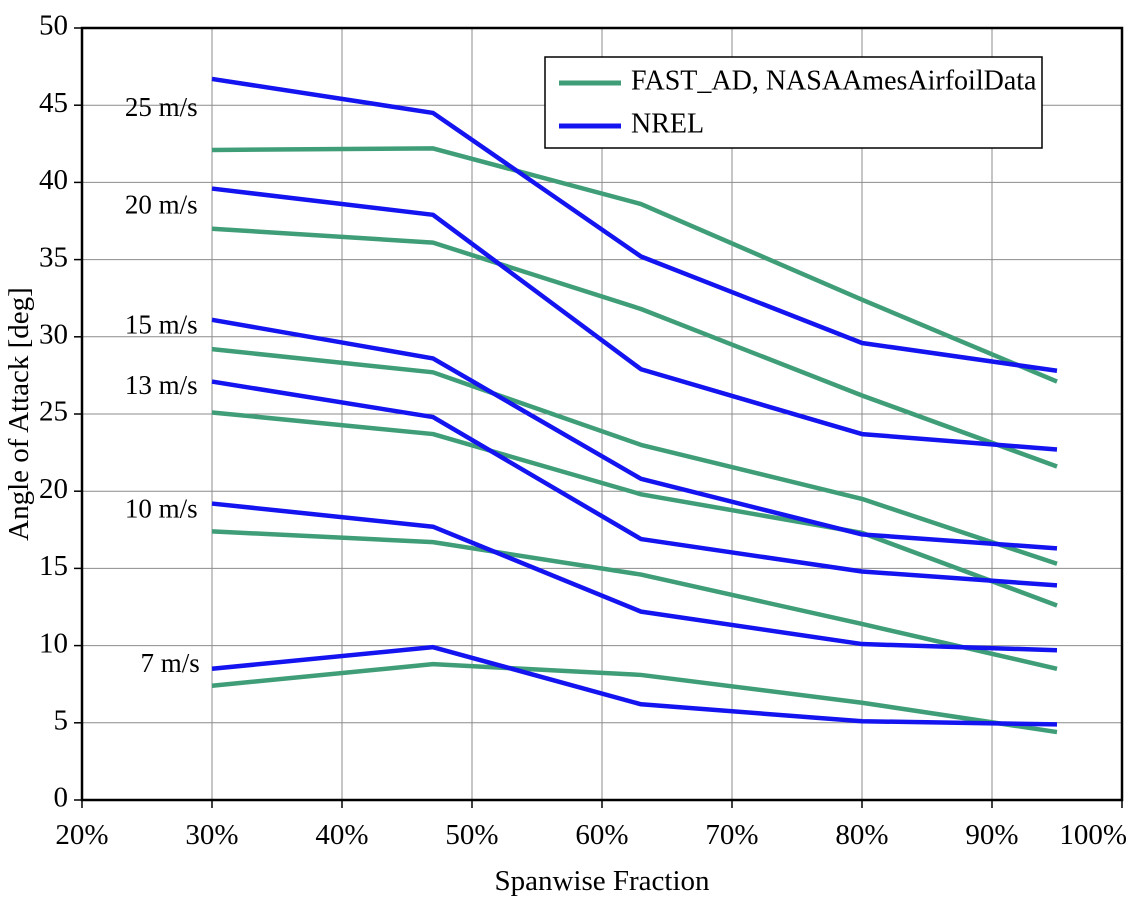  What do you see at coordinates (53, 103) in the screenshot?
I see `y-tick-label: 45` at bounding box center [53, 103].